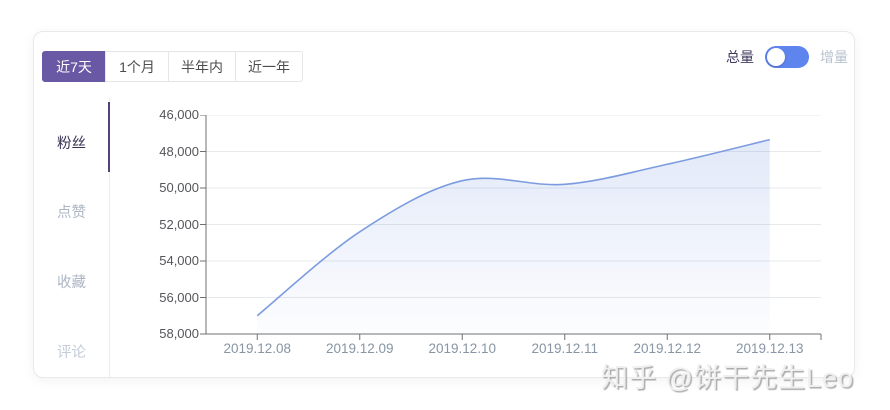 The width and height of the screenshot is (890, 410). Describe the element at coordinates (71, 353) in the screenshot. I see `sidebar-item-comments: 评论` at that location.